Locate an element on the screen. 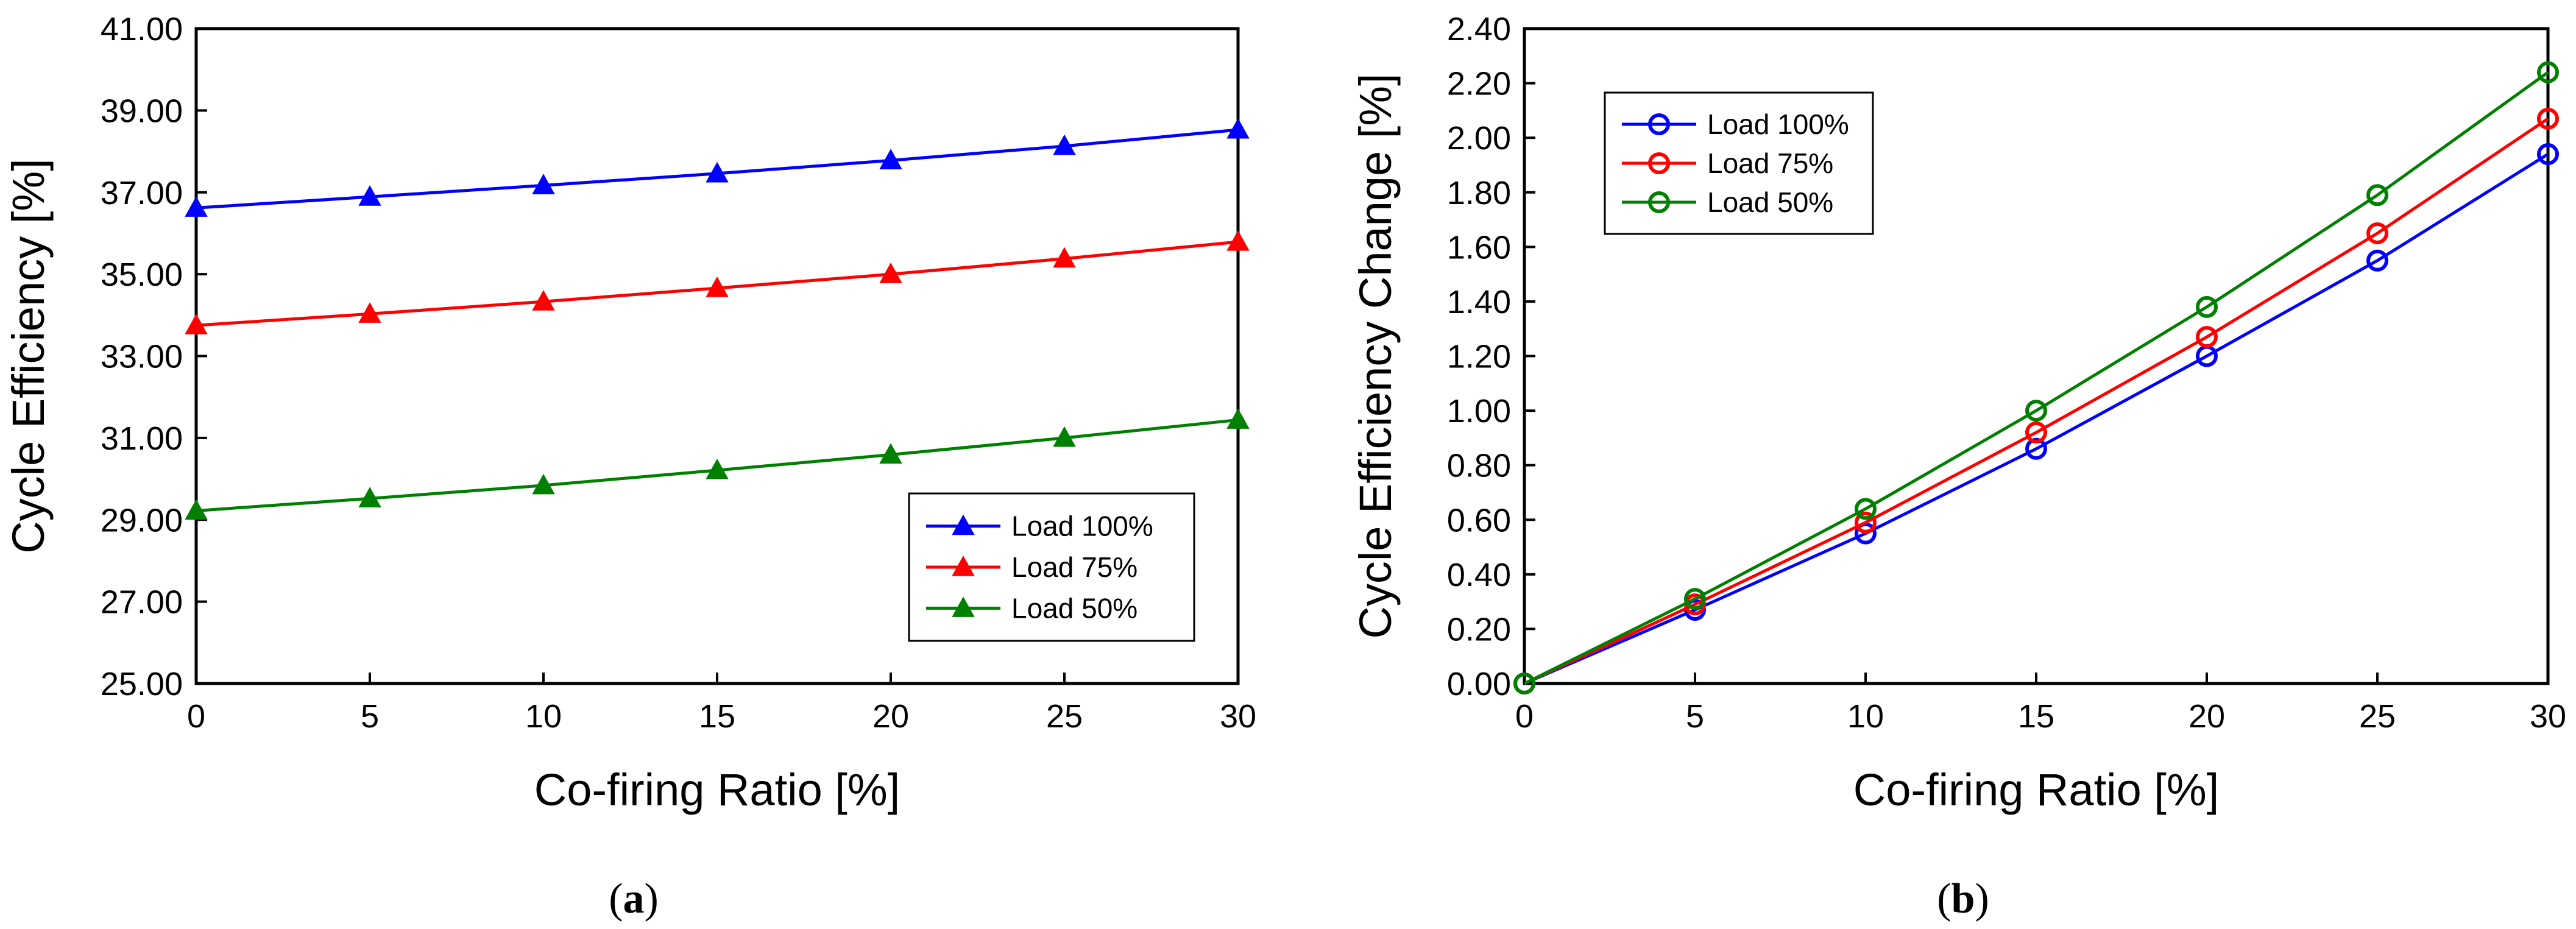 The image size is (2576, 929). y-tick-label: 0.80 is located at coordinates (1479, 466).